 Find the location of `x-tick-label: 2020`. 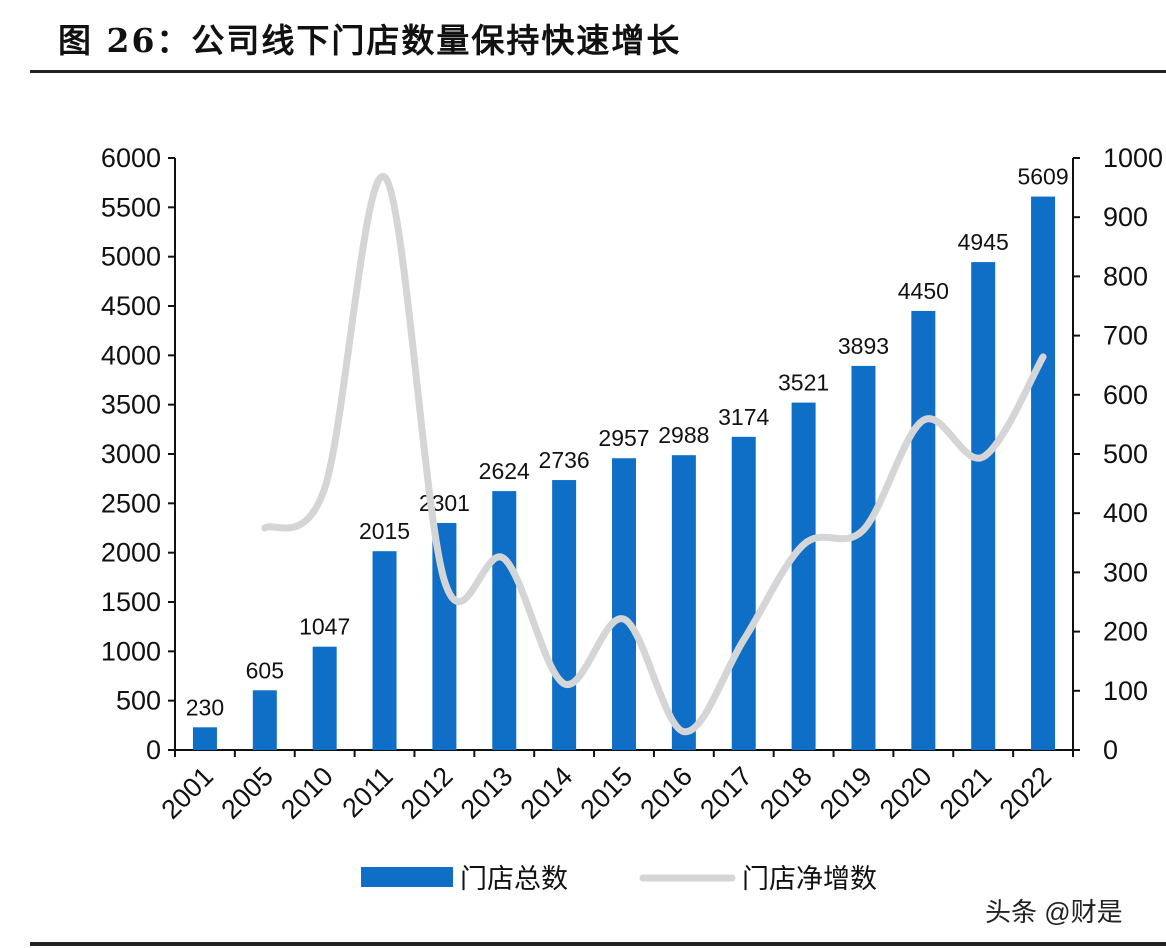

x-tick-label: 2020 is located at coordinates (906, 793).